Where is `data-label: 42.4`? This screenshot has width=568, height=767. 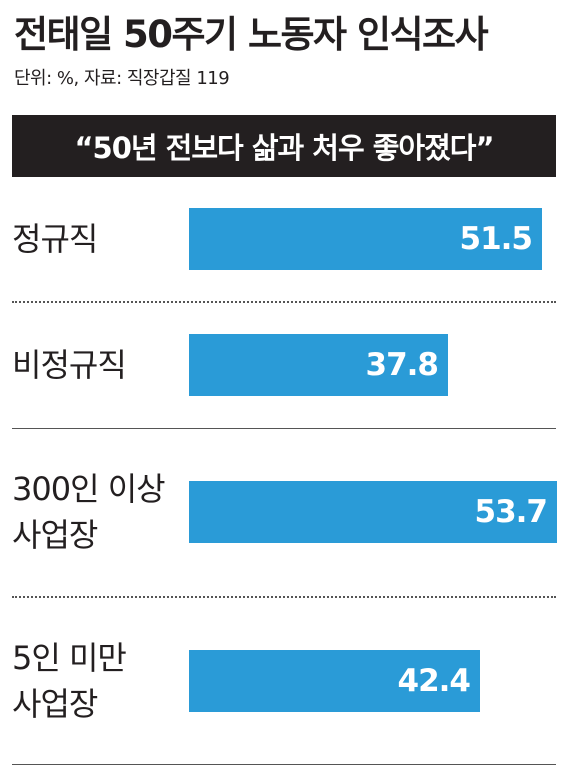 data-label: 42.4 is located at coordinates (434, 681).